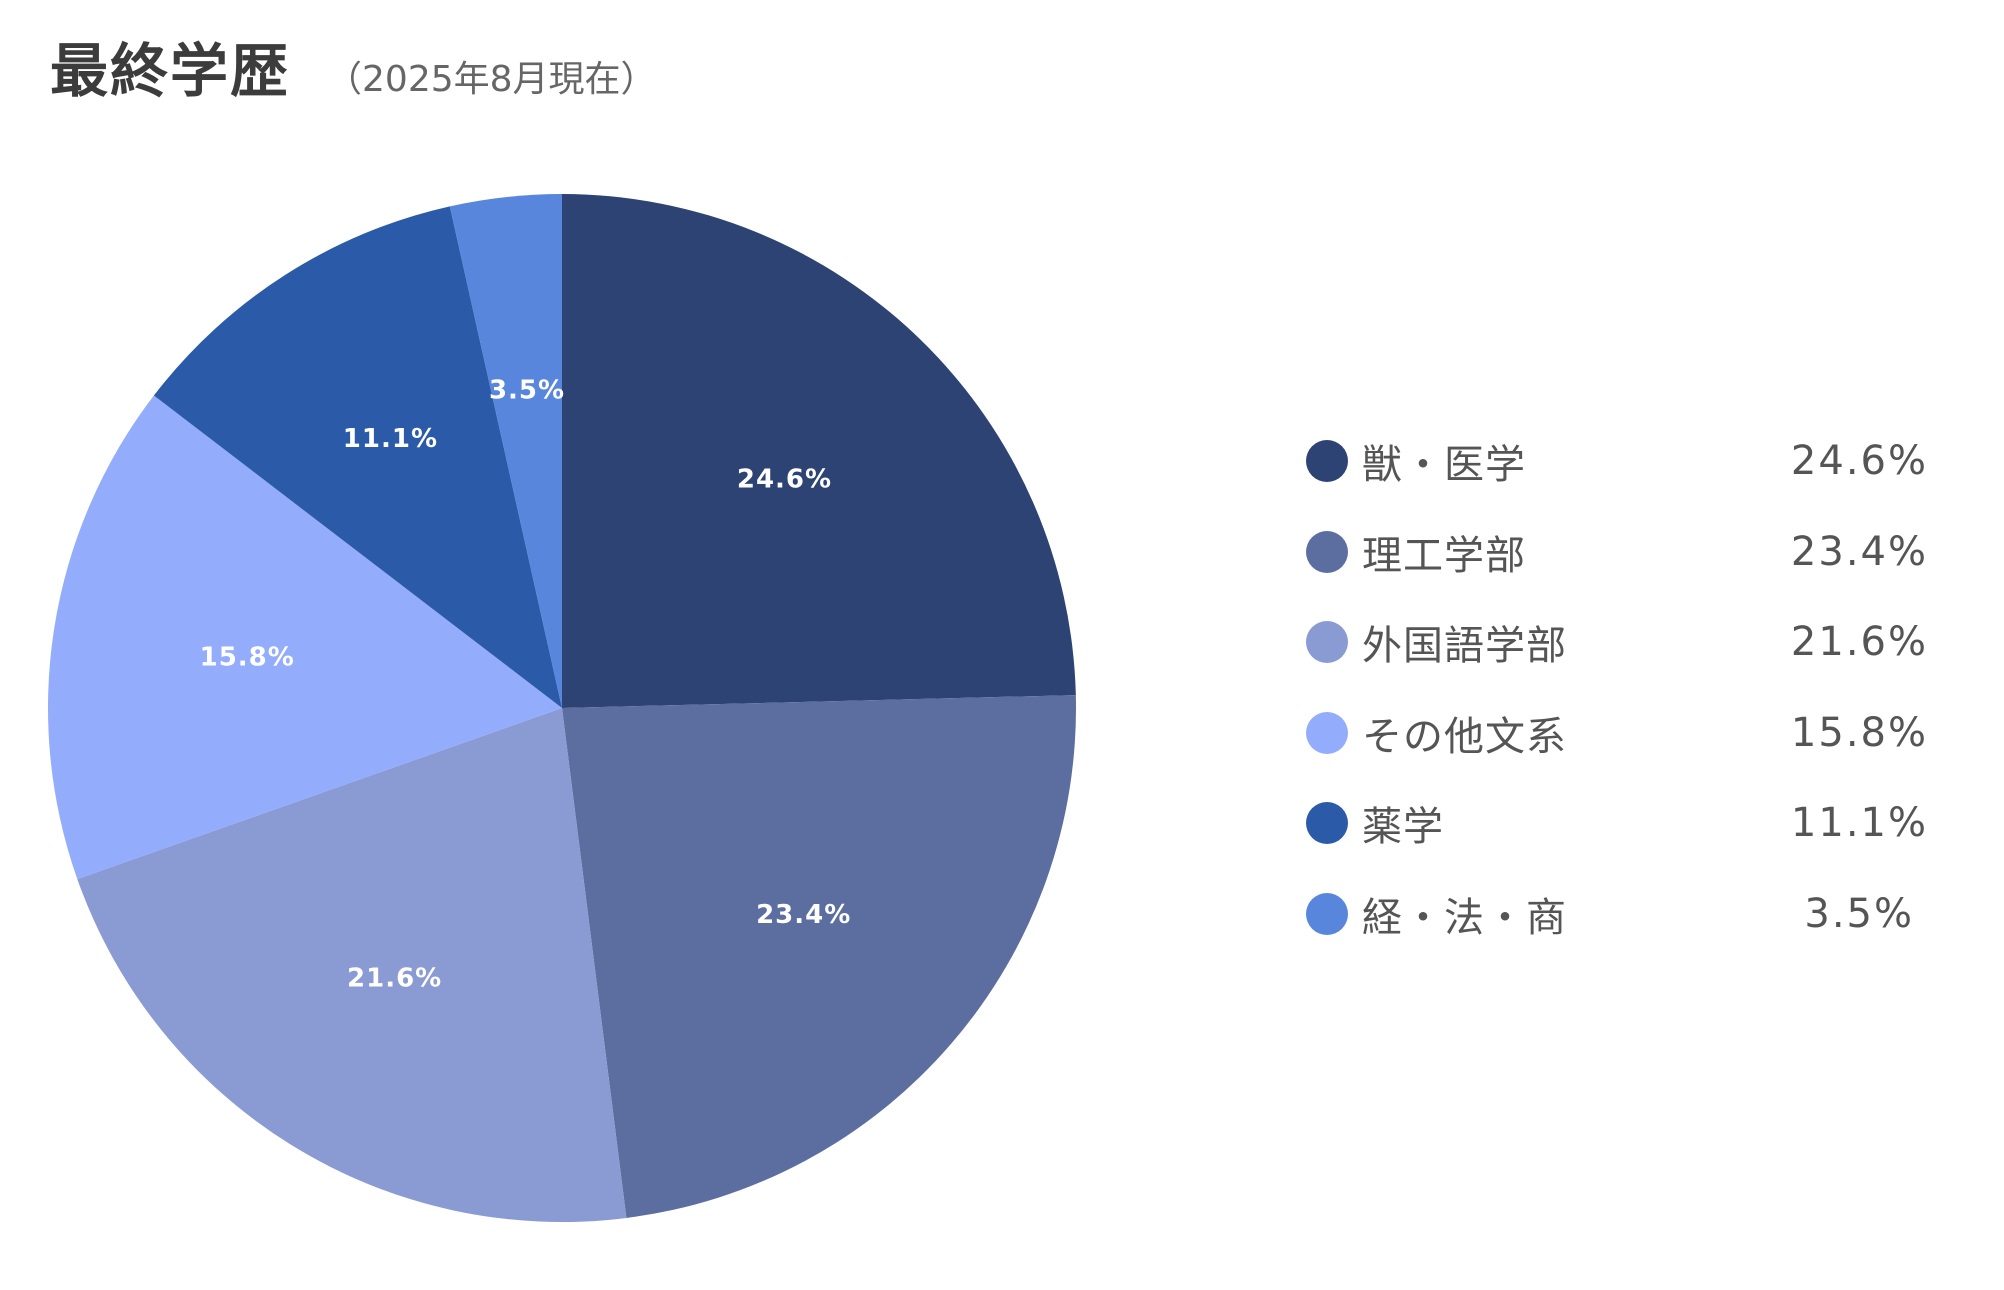 The height and width of the screenshot is (1290, 2004). What do you see at coordinates (1859, 732) in the screenshot?
I see `legend-value: 15.8%` at bounding box center [1859, 732].